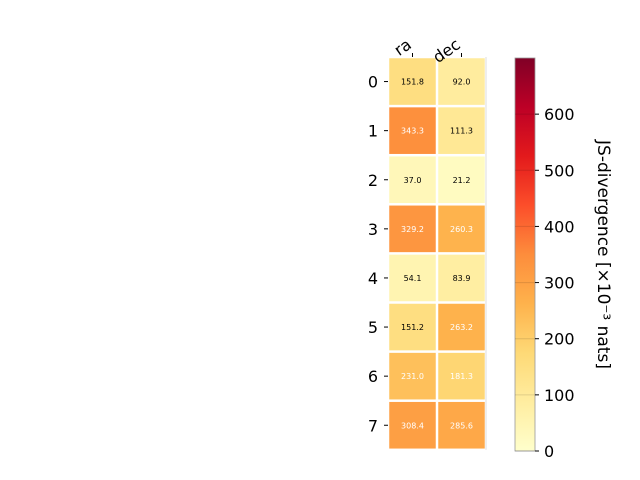 The image size is (640, 480). What do you see at coordinates (373, 278) in the screenshot?
I see `row-tick-label: 4` at bounding box center [373, 278].